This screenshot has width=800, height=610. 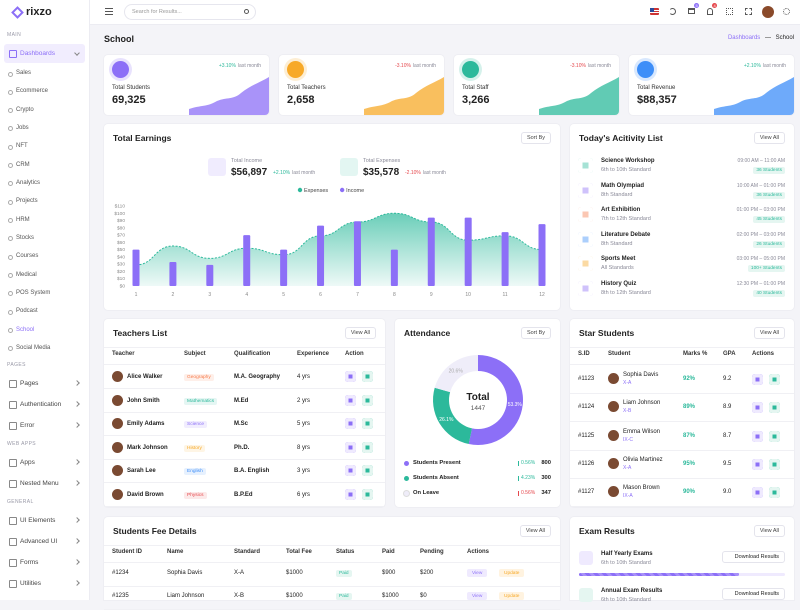 I want to click on sub-nav-item: CRM, so click(x=19, y=165).